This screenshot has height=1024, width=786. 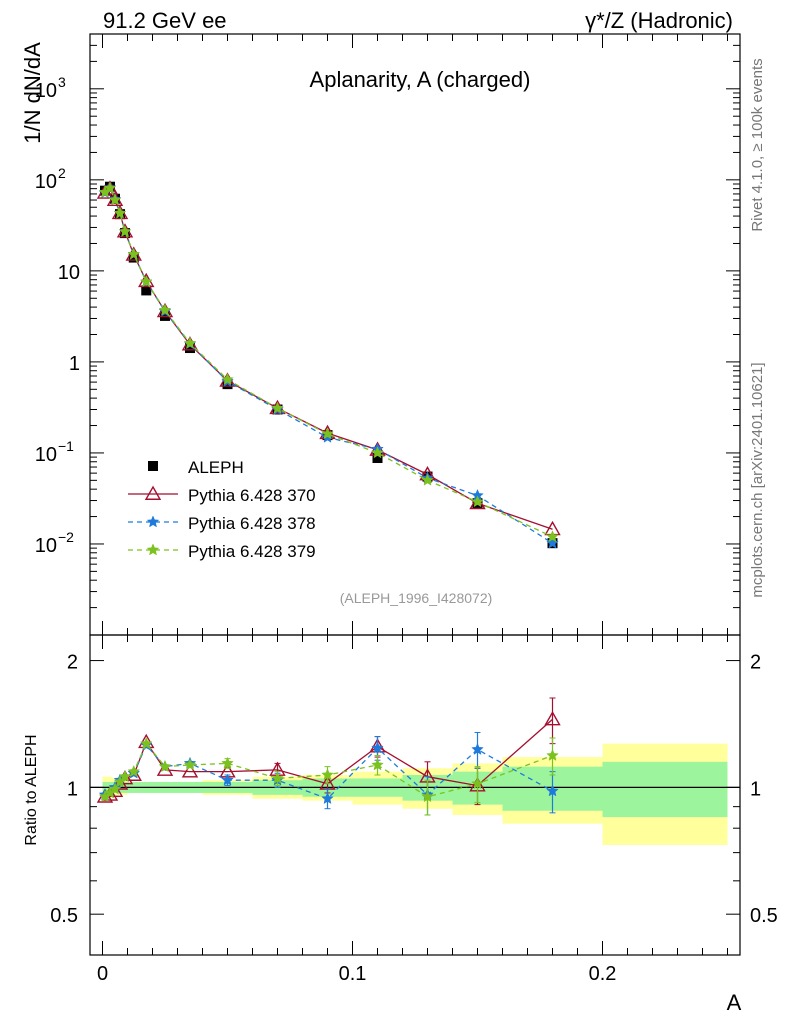 What do you see at coordinates (153, 492) in the screenshot?
I see `legend-series-0-marker` at bounding box center [153, 492].